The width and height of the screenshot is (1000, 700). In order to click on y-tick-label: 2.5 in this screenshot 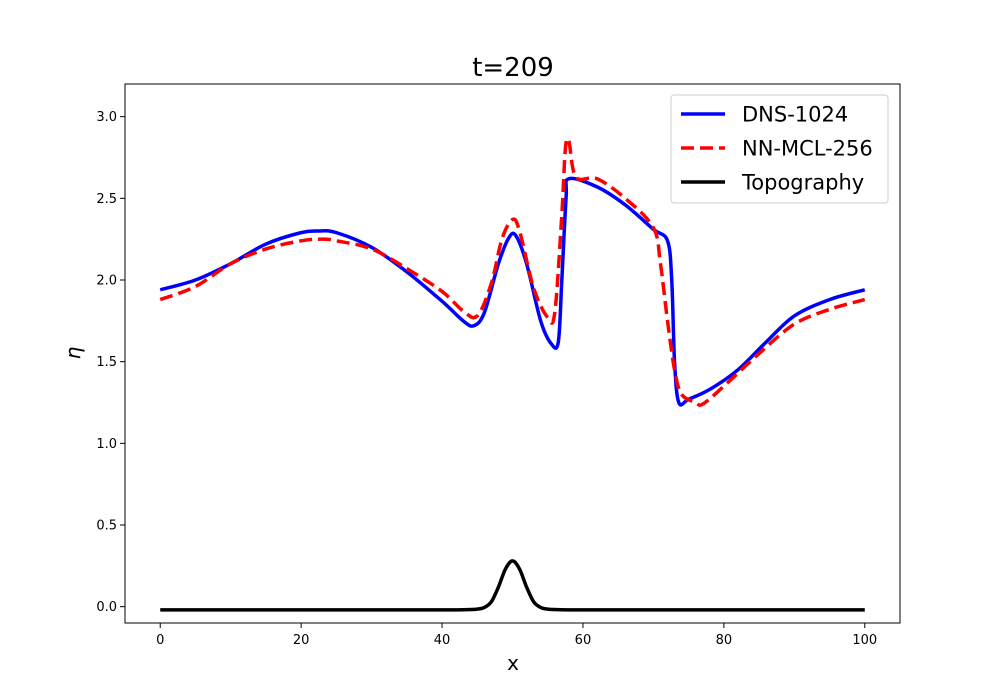, I will do `click(106, 199)`.